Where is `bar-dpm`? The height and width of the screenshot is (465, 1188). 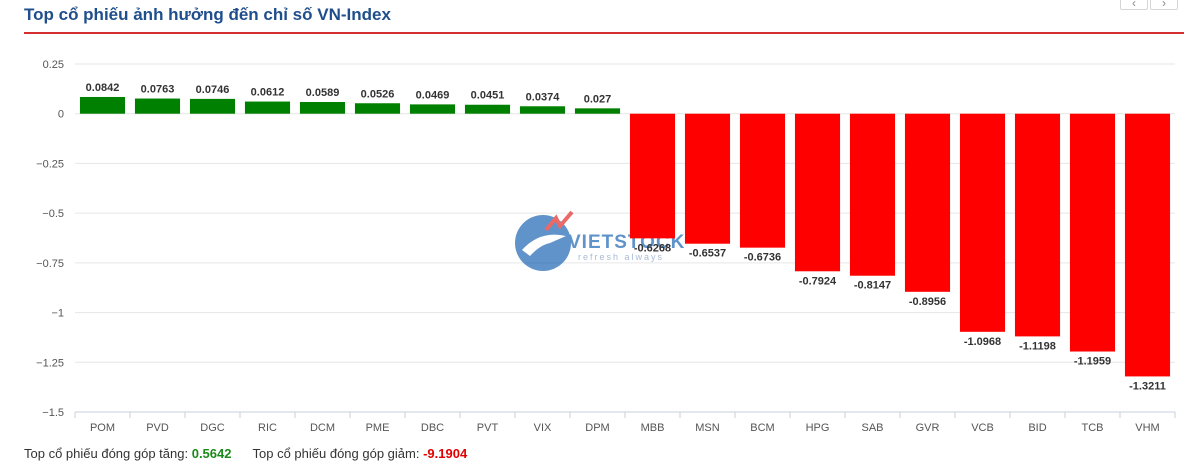 bar-dpm is located at coordinates (597, 111).